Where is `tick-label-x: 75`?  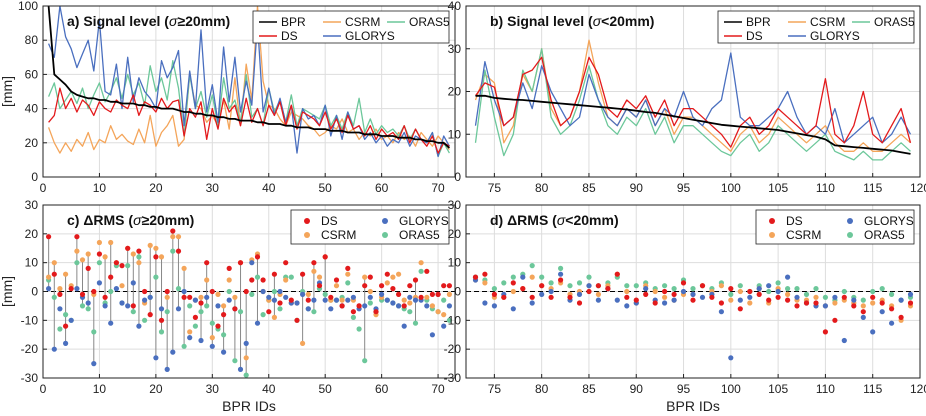
tick-label-x: 75 is located at coordinates (495, 188).